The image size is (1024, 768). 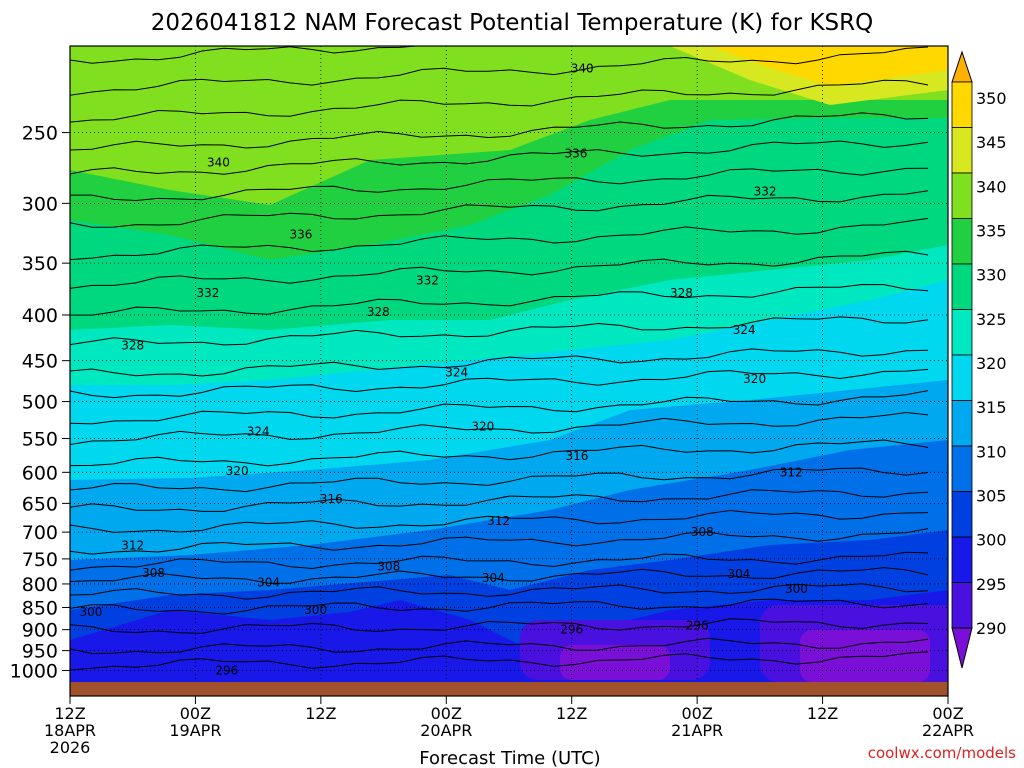 What do you see at coordinates (991, 98) in the screenshot?
I see `colorbar-label: 350` at bounding box center [991, 98].